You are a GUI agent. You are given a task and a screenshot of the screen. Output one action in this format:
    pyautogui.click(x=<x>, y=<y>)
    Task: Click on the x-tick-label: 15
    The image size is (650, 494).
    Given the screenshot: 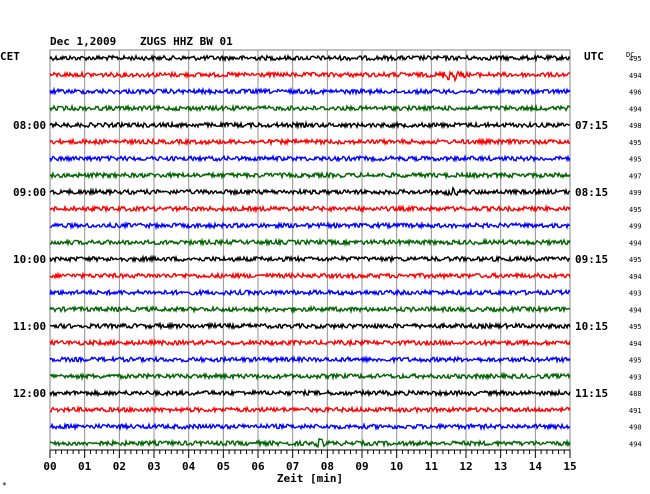 What is the action you would take?
    pyautogui.click(x=569, y=466)
    